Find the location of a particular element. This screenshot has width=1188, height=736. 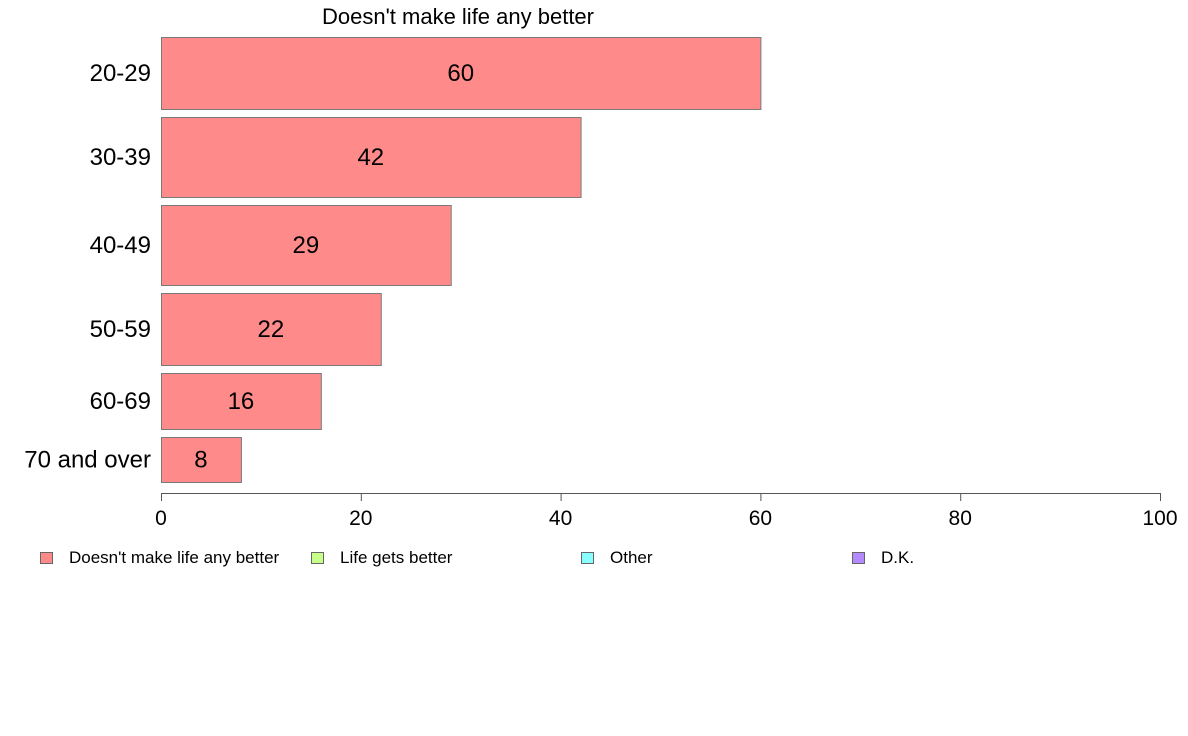

bar-data-label: 22 is located at coordinates (271, 329).